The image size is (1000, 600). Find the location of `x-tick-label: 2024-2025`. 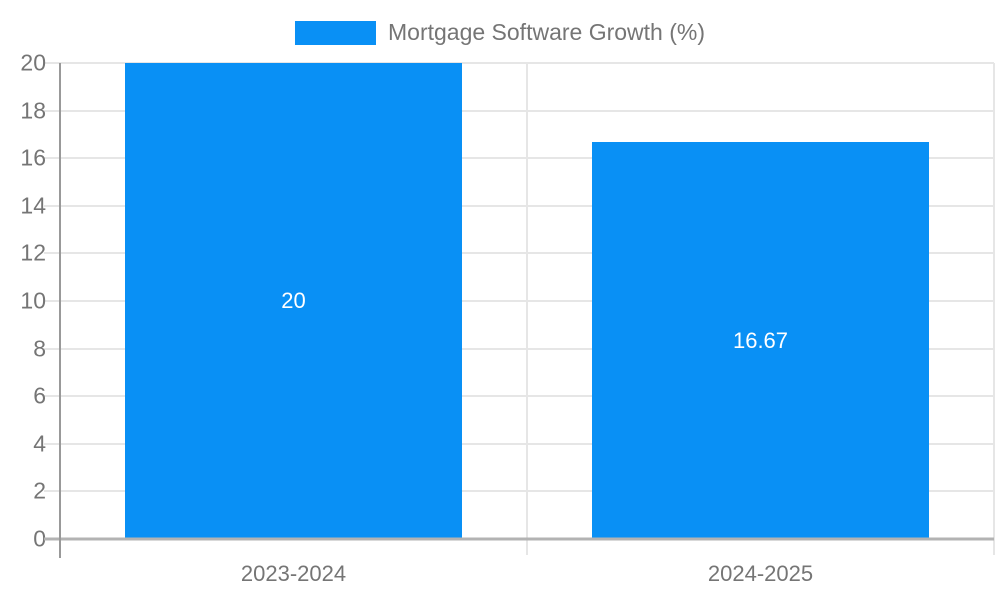

x-tick-label: 2024-2025 is located at coordinates (760, 573).